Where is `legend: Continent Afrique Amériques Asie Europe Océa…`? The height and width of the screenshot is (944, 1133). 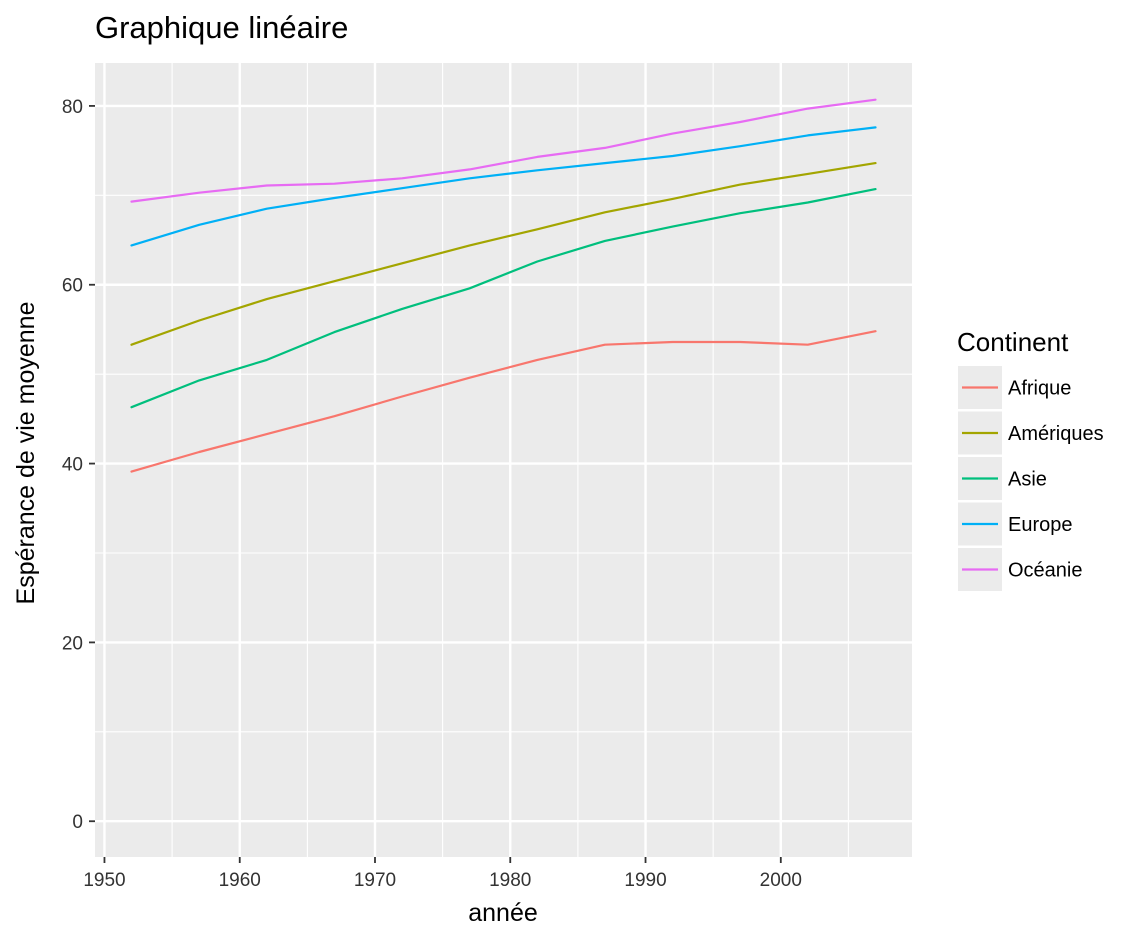 legend: Continent Afrique Amériques Asie Europe Océa… is located at coordinates (1030, 459).